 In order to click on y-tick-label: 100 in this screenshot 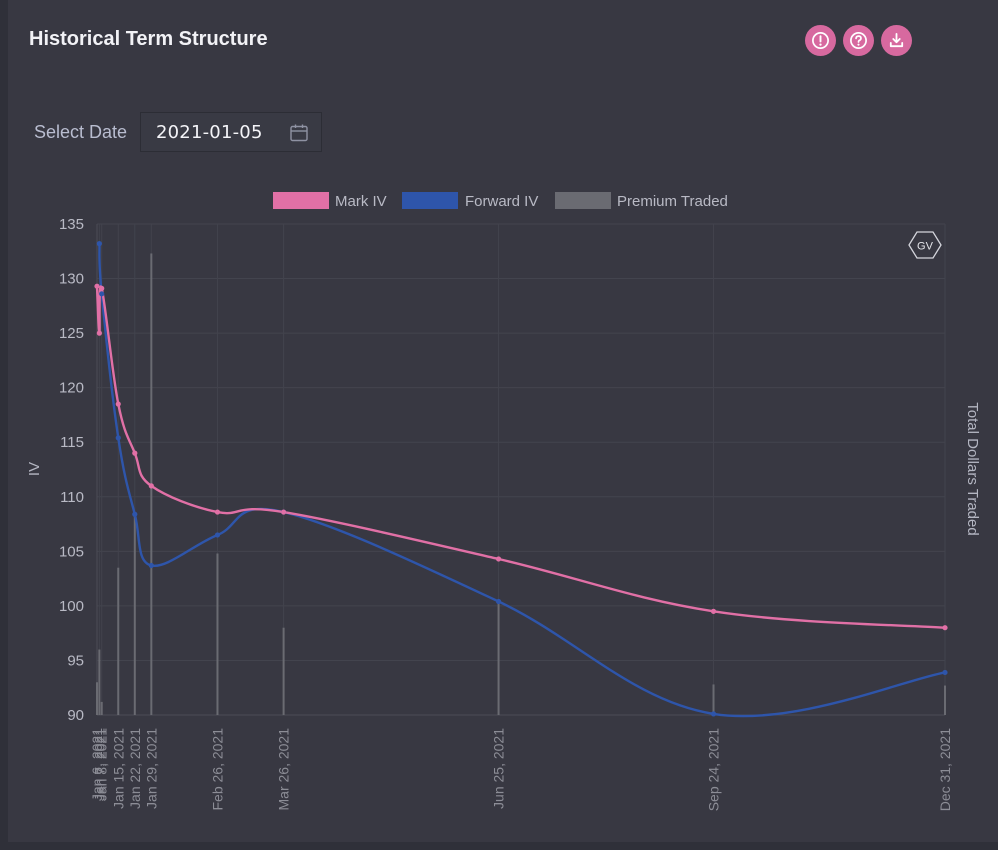, I will do `click(71, 606)`.